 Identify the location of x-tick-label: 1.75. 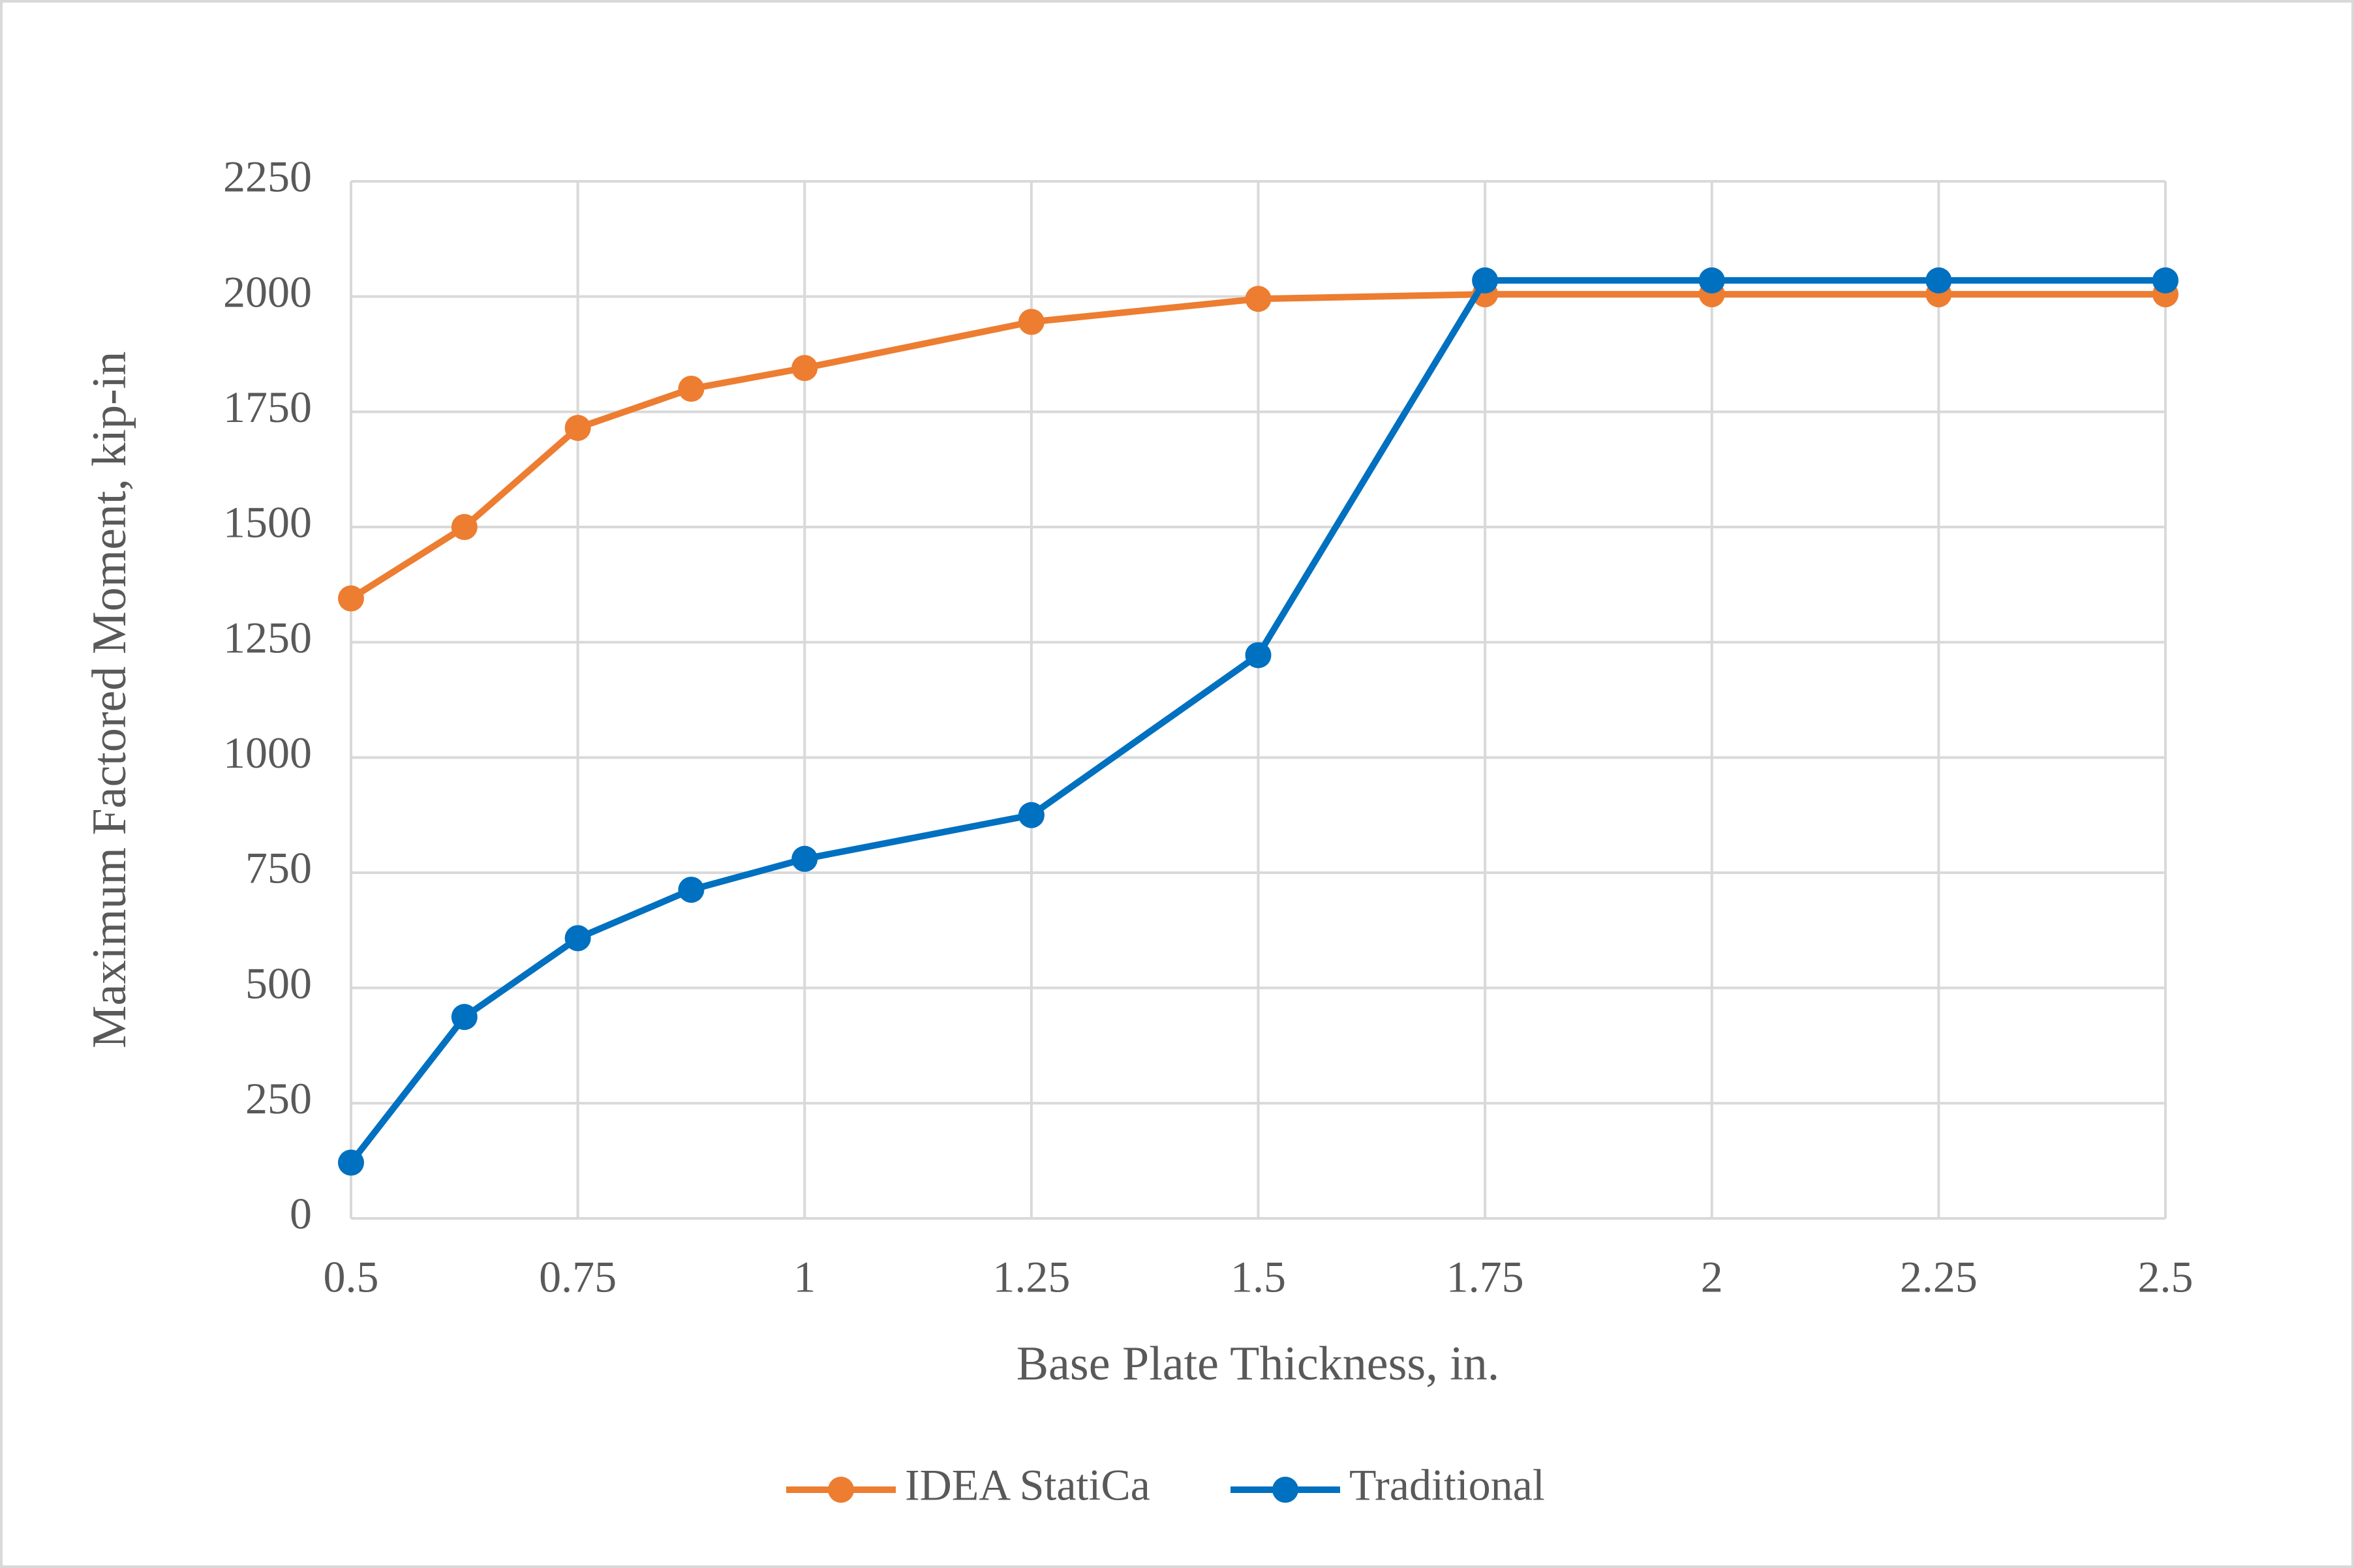
(1485, 1277).